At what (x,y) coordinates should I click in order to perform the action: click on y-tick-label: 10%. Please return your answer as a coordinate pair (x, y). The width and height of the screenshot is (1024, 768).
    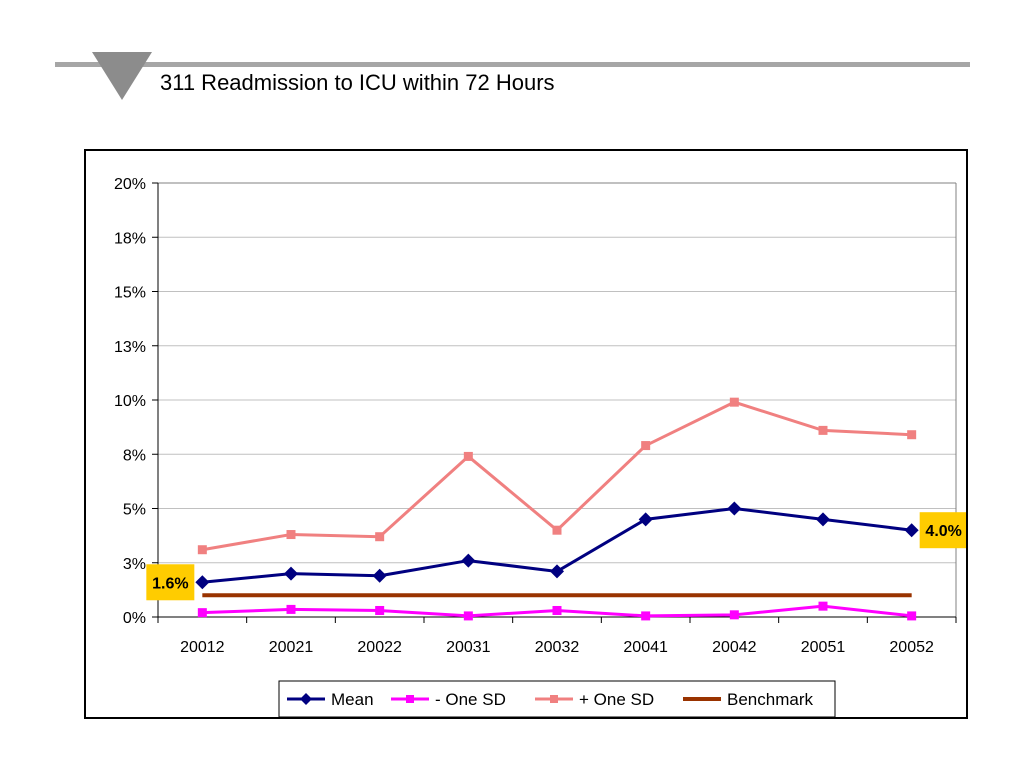
    Looking at the image, I should click on (130, 401).